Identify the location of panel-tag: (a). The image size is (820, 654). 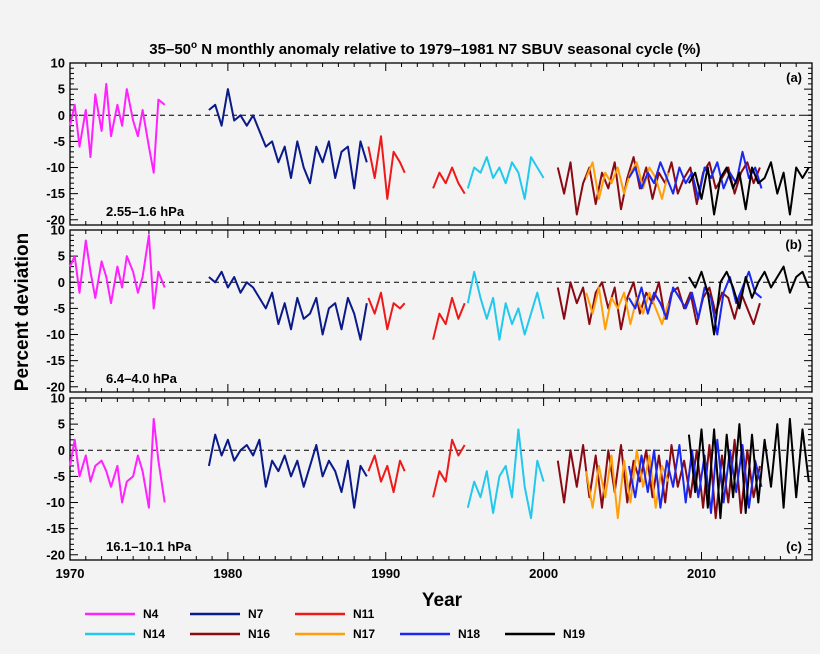
(794, 77).